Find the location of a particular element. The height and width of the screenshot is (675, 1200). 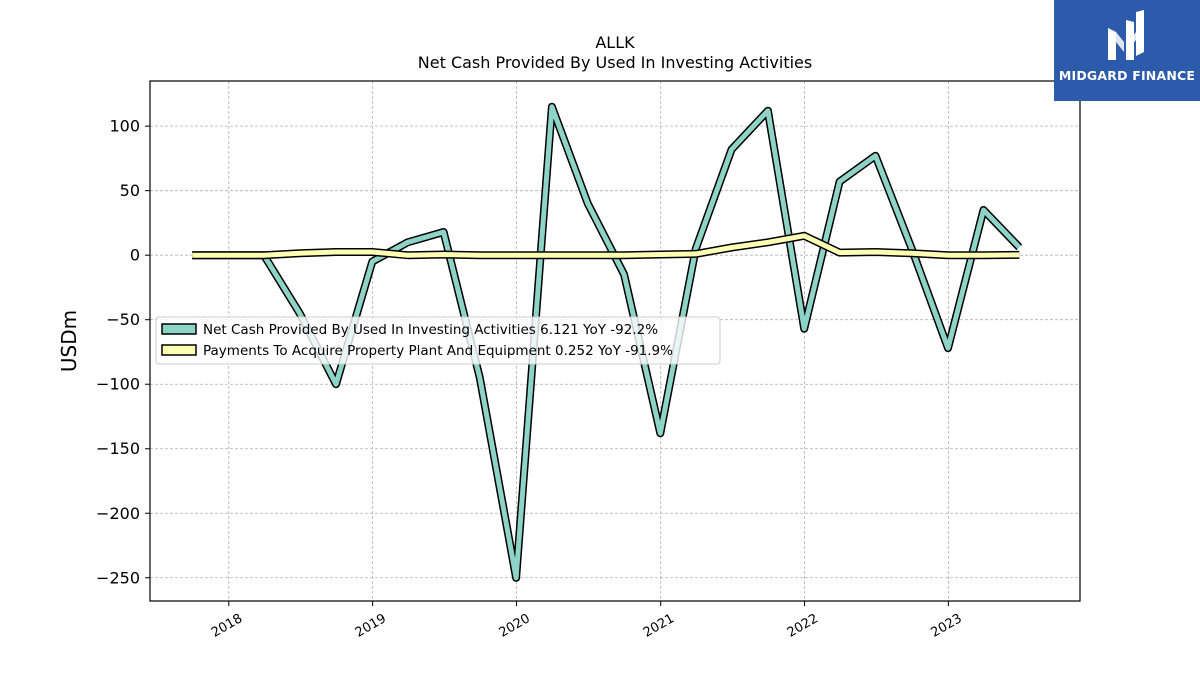

y-axis: 100 50 0 −50 −100 −150 −200 −250 is located at coordinates (123, 352).